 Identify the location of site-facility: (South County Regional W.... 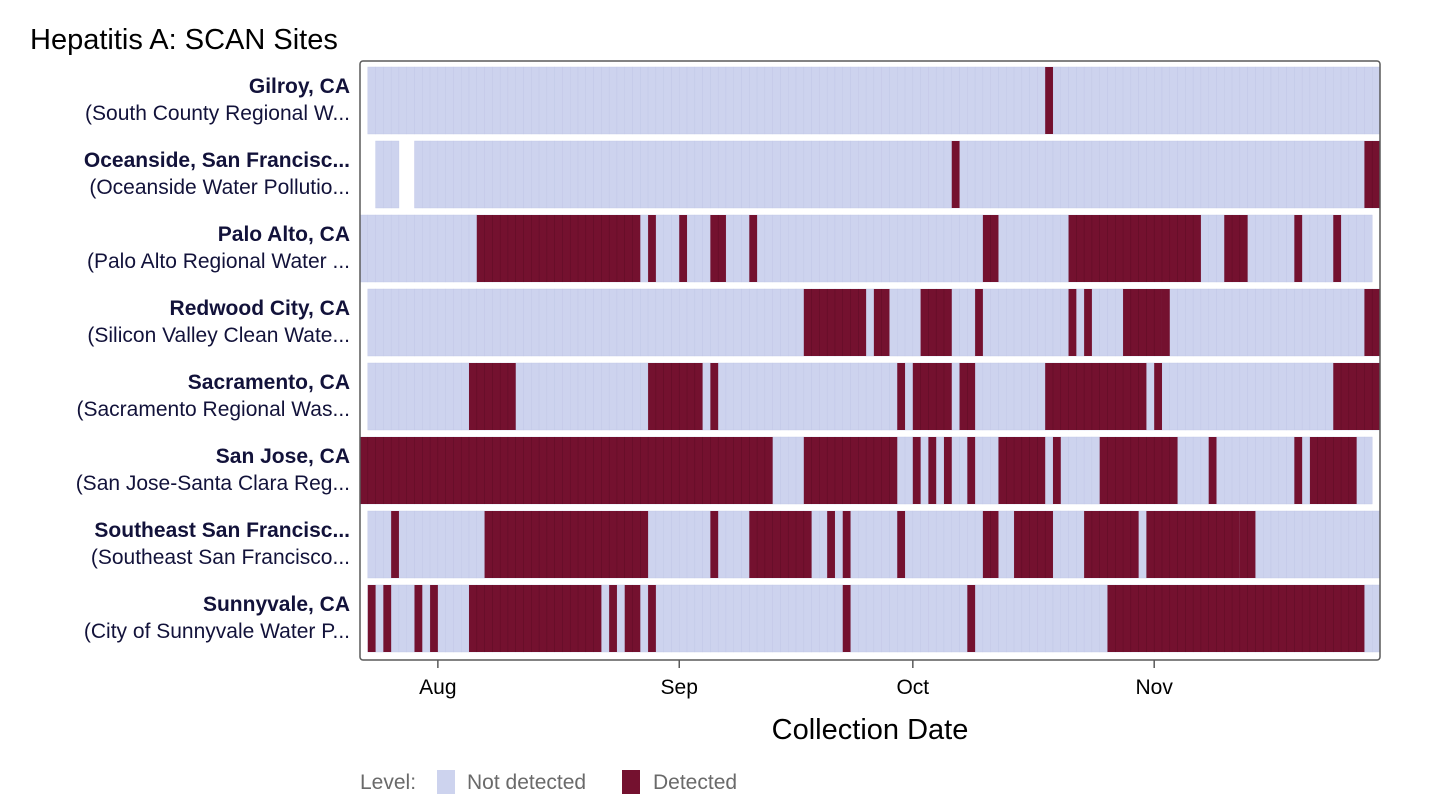
(217, 113).